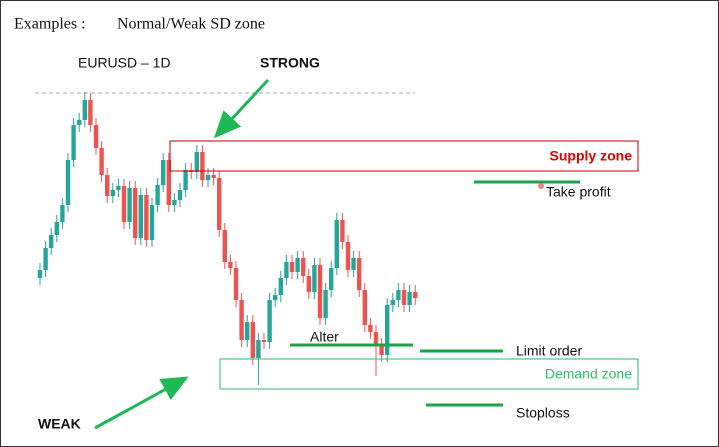 The height and width of the screenshot is (447, 719). I want to click on take-profit-dot, so click(541, 186).